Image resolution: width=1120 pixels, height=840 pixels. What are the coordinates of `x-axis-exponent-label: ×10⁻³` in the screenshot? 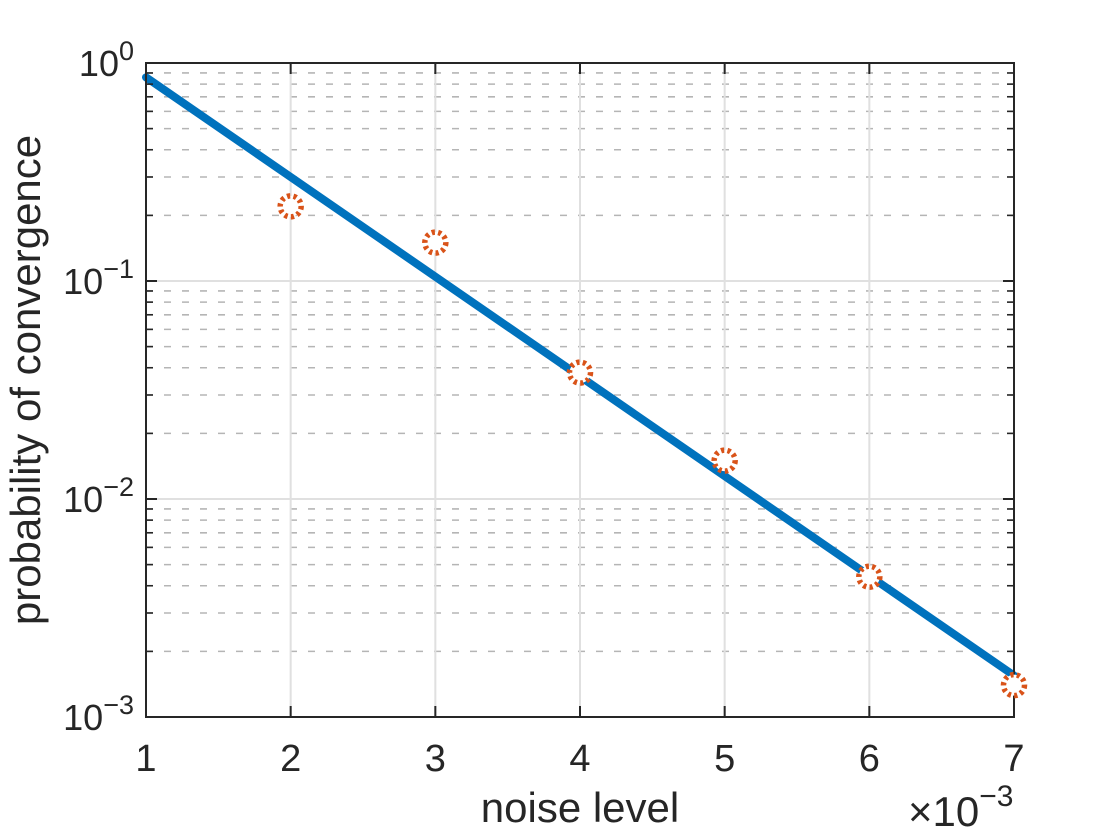 It's located at (960, 807).